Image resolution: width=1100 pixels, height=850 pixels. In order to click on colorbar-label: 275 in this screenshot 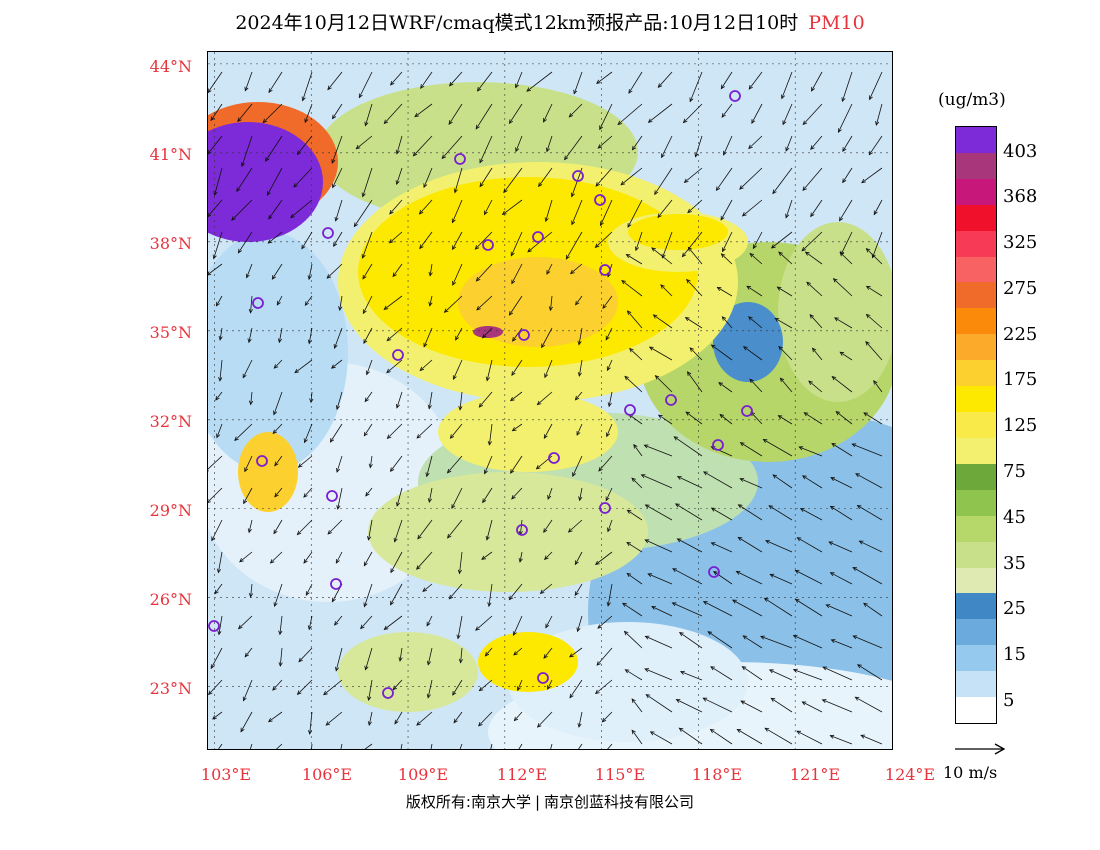, I will do `click(1020, 288)`.